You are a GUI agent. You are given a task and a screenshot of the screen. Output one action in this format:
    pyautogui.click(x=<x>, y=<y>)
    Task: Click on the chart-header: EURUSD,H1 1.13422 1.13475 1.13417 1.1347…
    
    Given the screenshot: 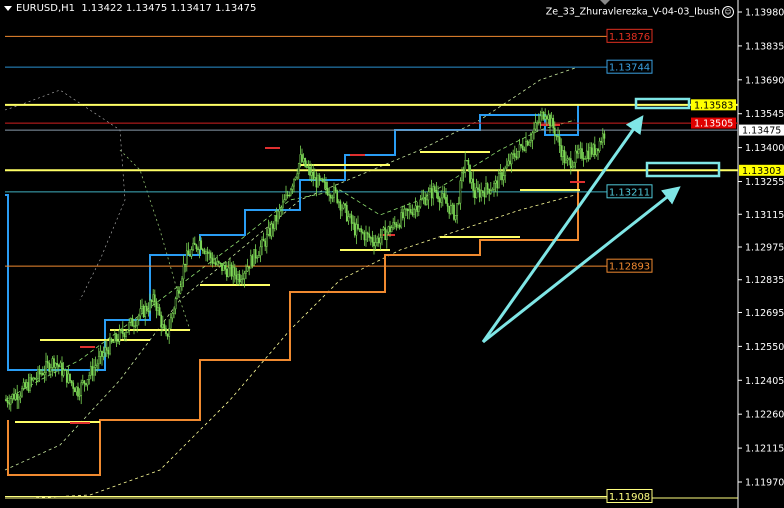 What is the action you would take?
    pyautogui.click(x=130, y=8)
    